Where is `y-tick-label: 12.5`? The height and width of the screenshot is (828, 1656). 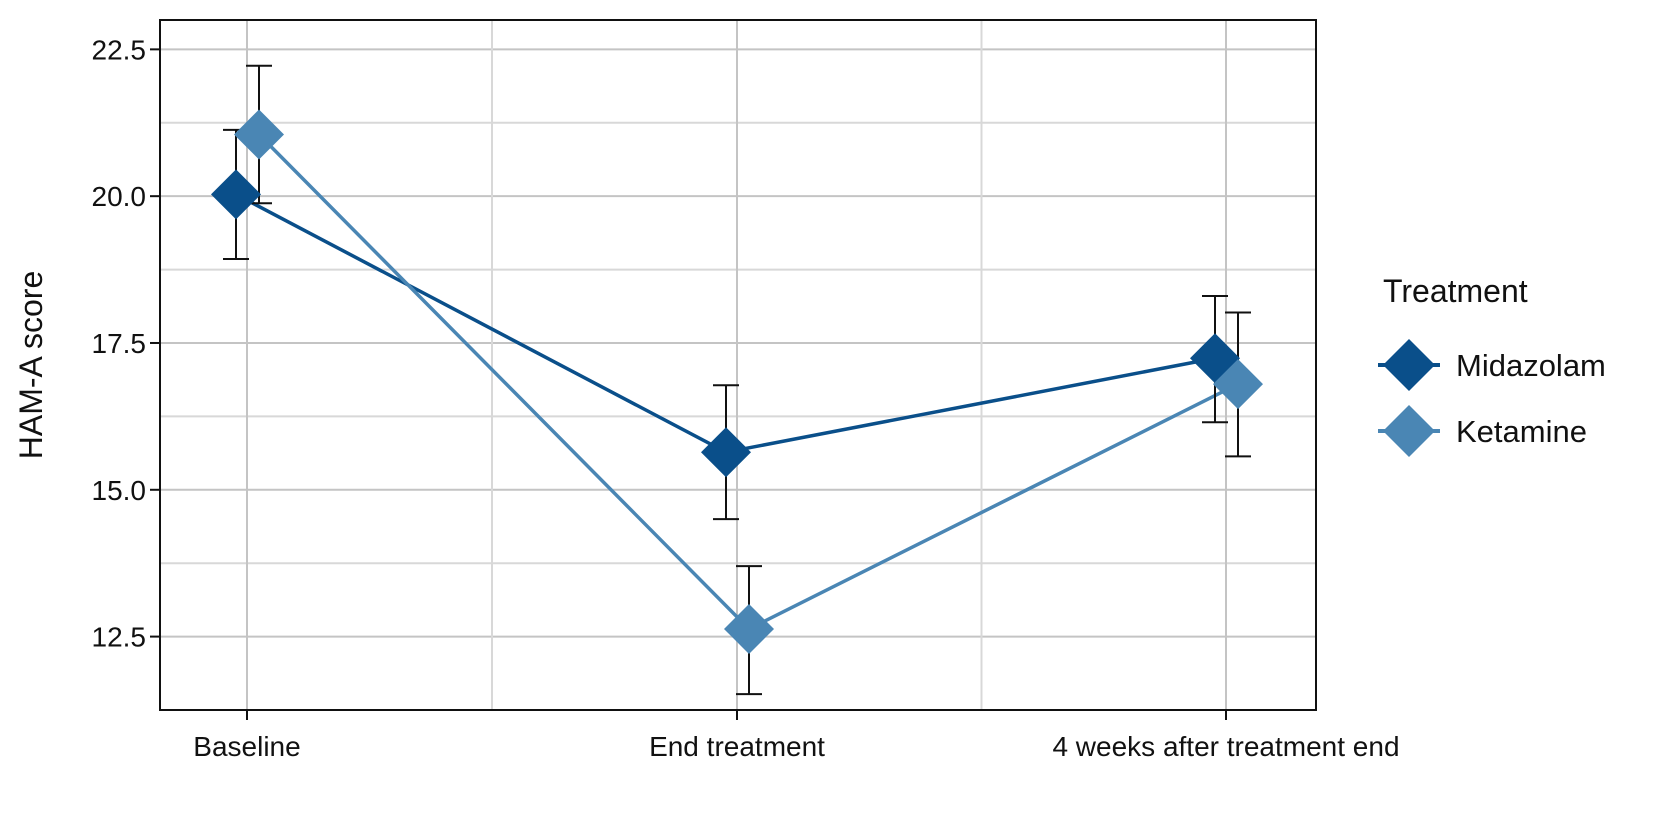 y-tick-label: 12.5 is located at coordinates (119, 637).